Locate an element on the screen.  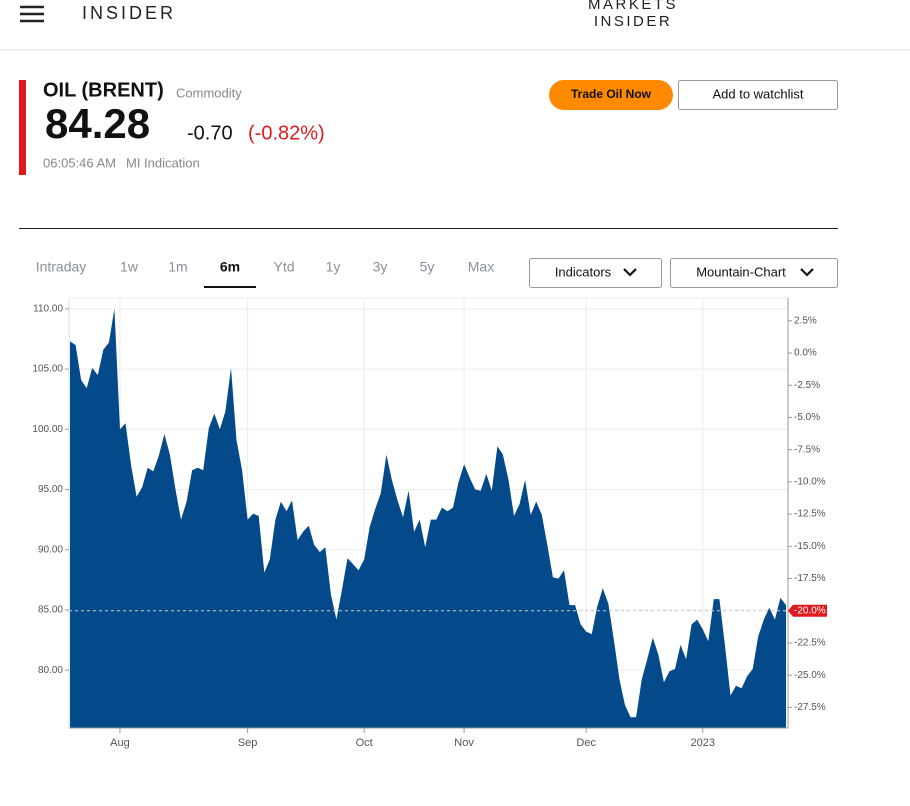
menu-icon is located at coordinates (32, 14).